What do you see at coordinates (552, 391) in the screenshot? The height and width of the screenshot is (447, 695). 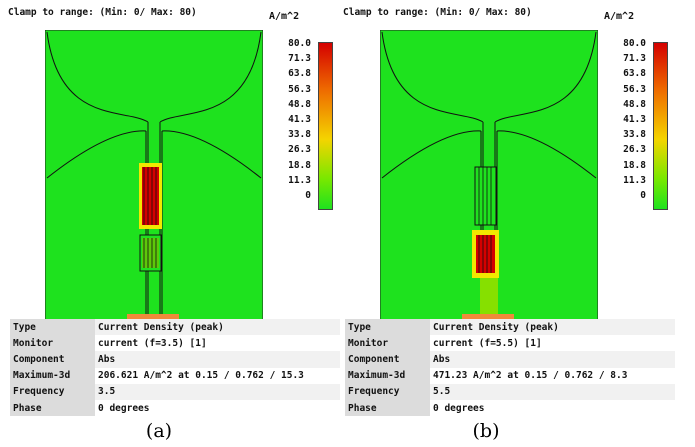 I see `info-value: 5.5` at bounding box center [552, 391].